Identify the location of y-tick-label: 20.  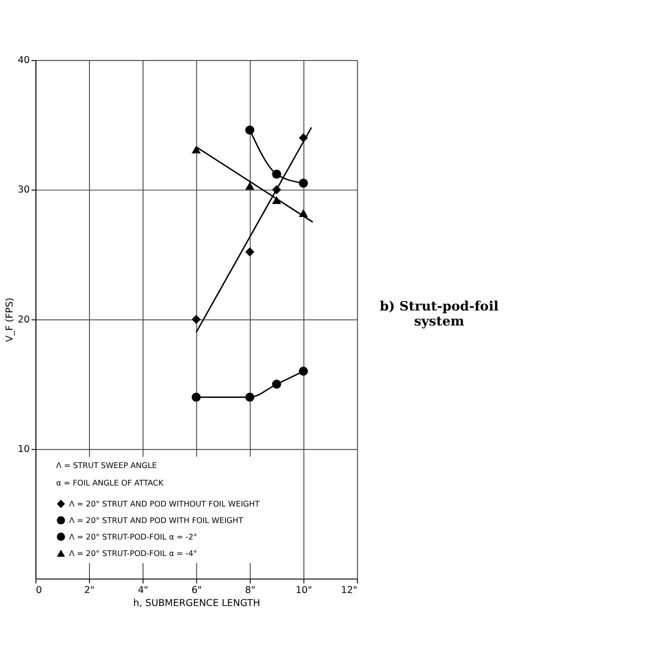
(24, 320).